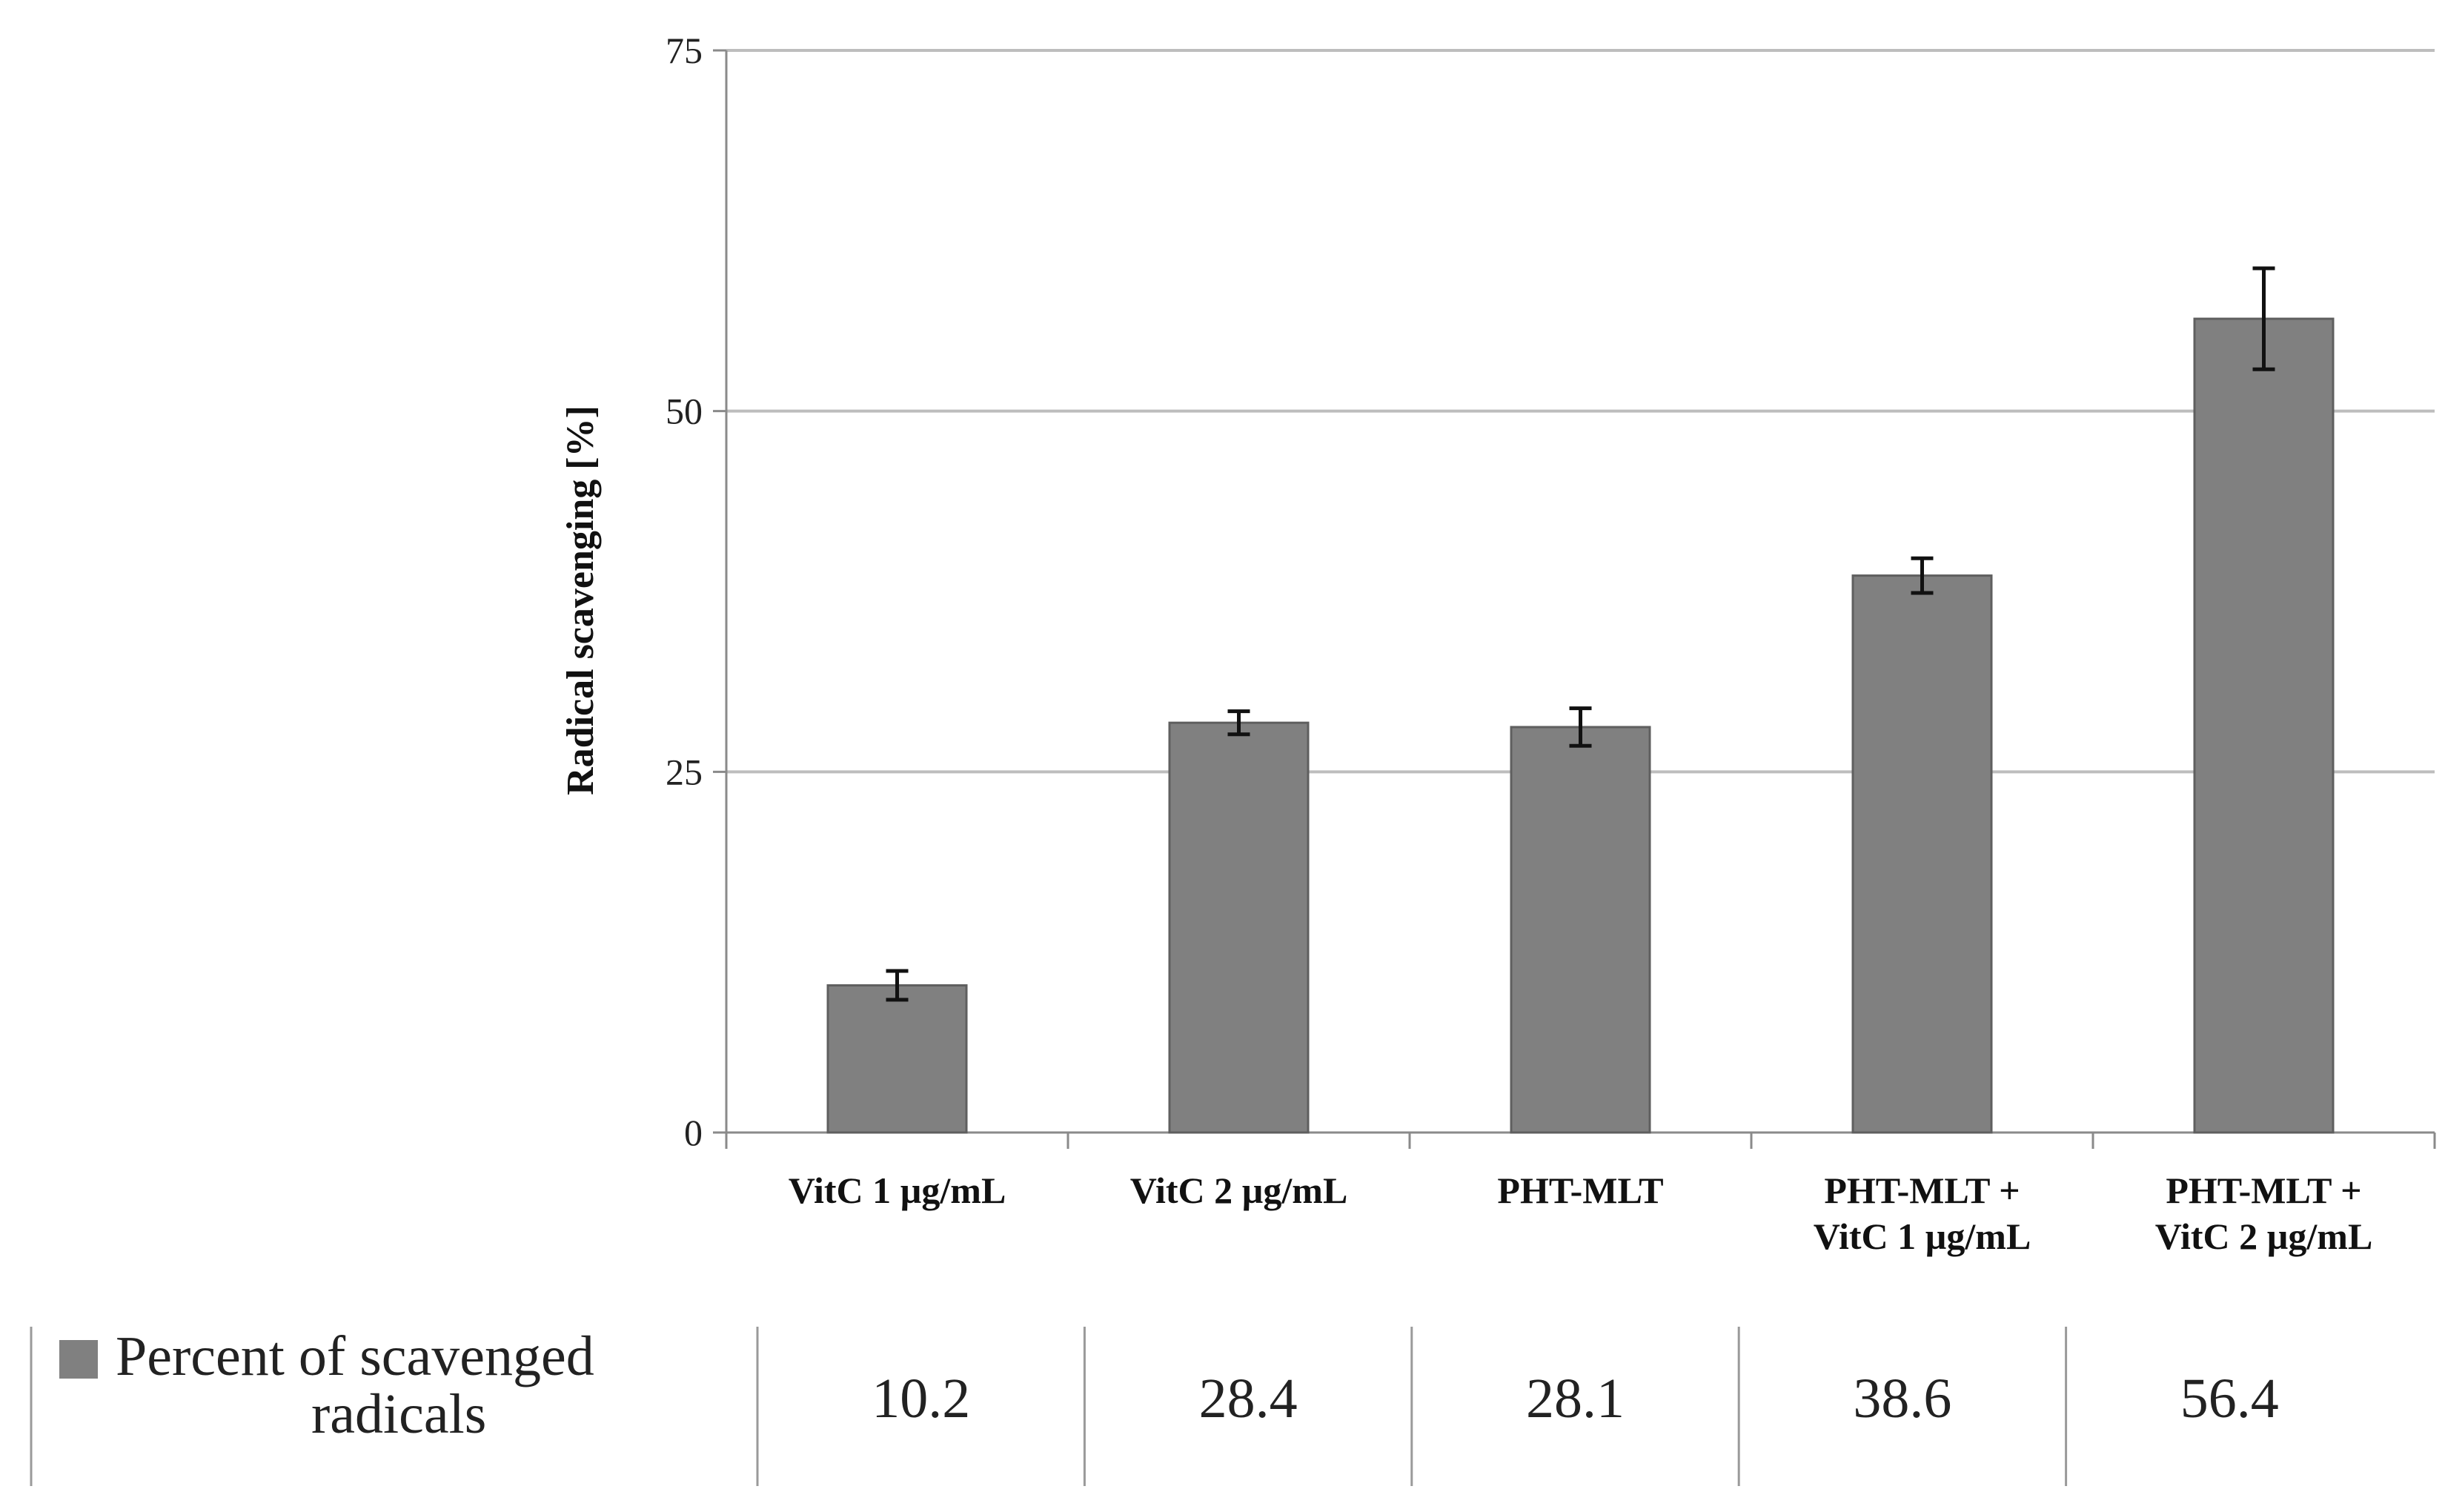  What do you see at coordinates (399, 1414) in the screenshot?
I see `legend-label-line: radicals` at bounding box center [399, 1414].